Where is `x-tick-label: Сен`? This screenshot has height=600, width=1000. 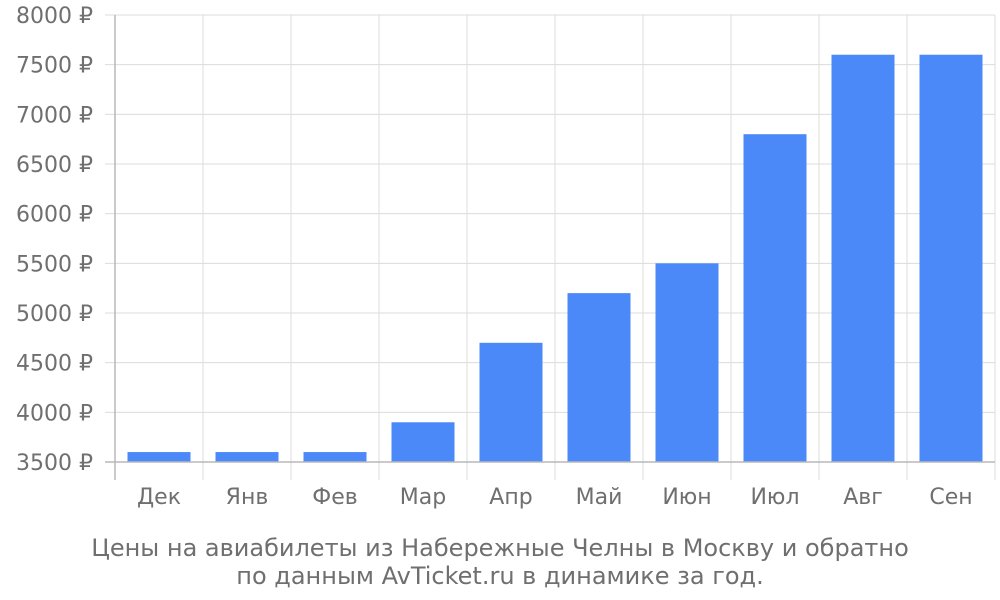
x-tick-label: Сен is located at coordinates (950, 497).